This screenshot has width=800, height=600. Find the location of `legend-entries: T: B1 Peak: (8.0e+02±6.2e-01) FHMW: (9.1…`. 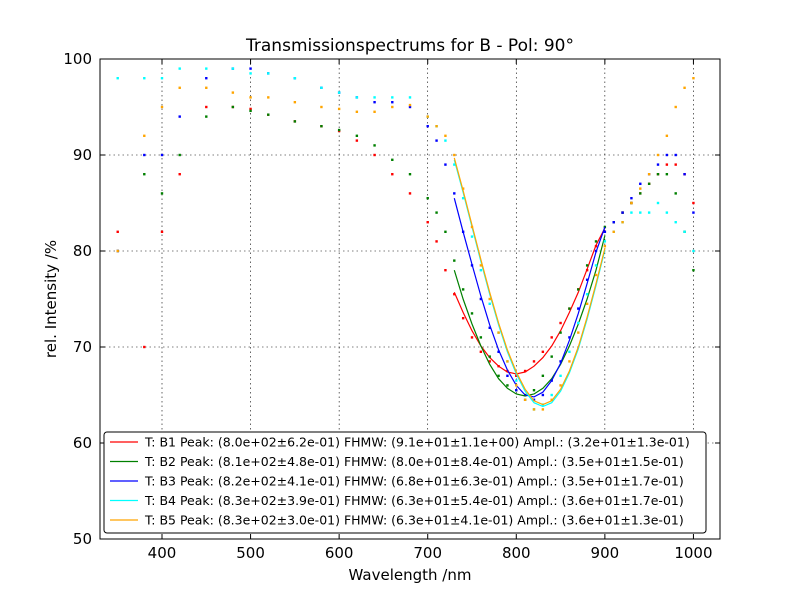

legend-entries: T: B1 Peak: (8.0e+02±6.2e-01) FHMW: (9.1… is located at coordinates (400, 481).